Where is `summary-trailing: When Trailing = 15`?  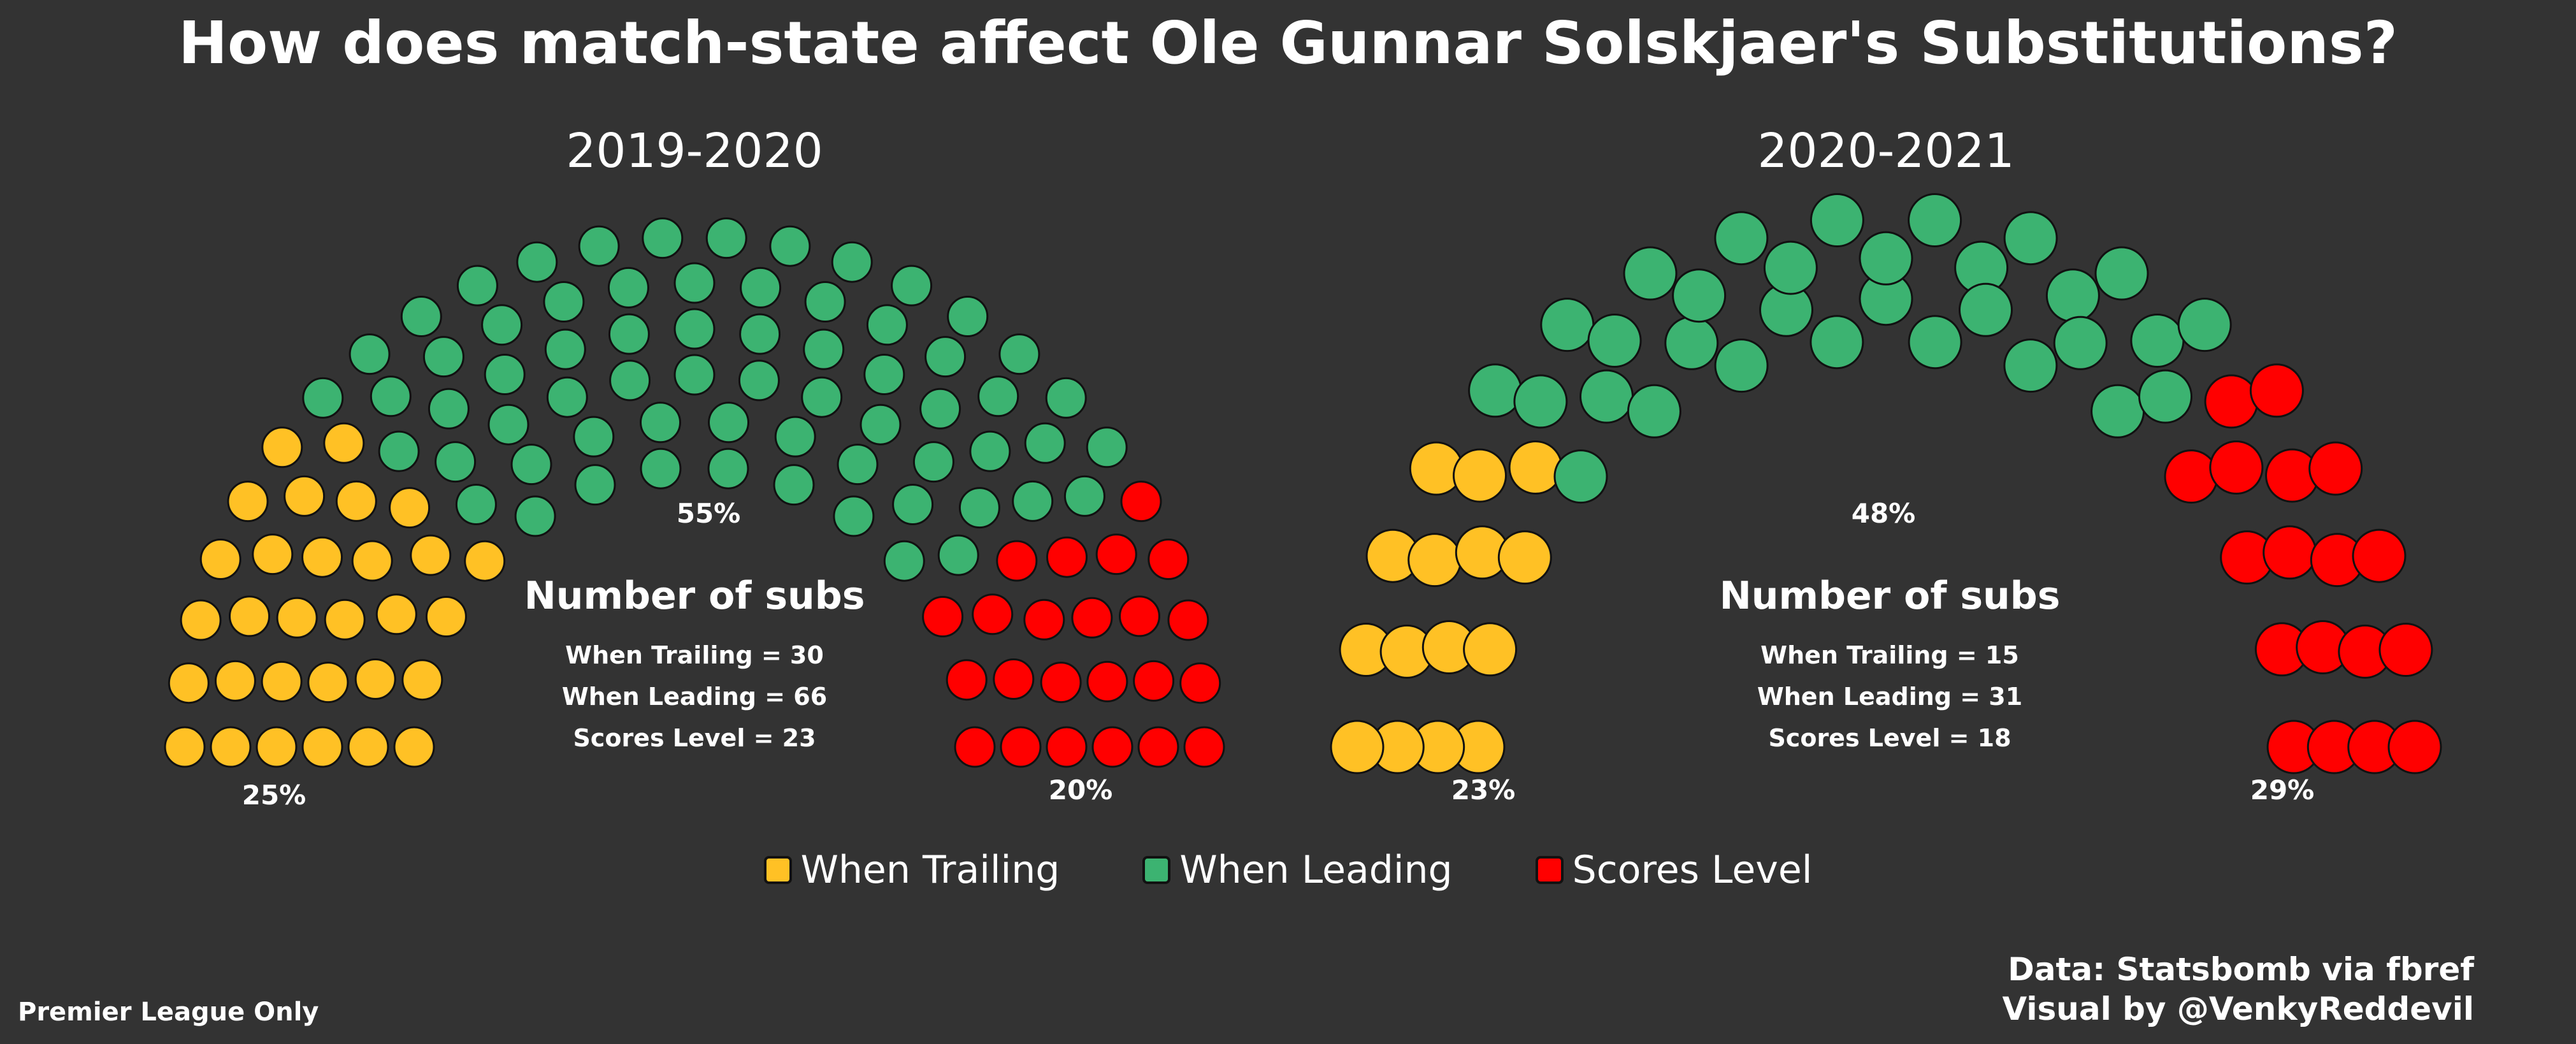
summary-trailing: When Trailing = 15 is located at coordinates (1889, 655).